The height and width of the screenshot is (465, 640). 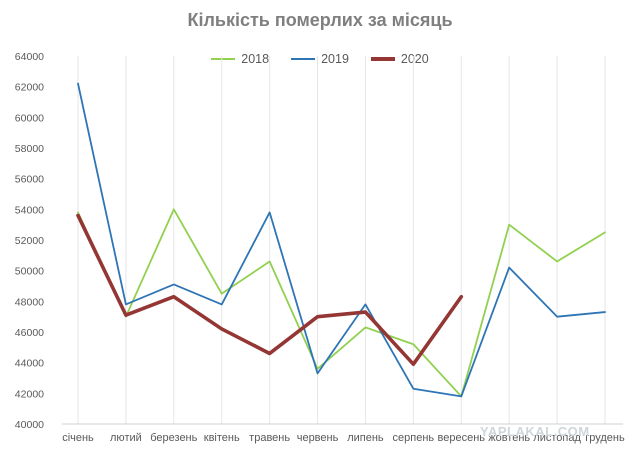 What do you see at coordinates (29, 272) in the screenshot?
I see `y-tick-label: 50000` at bounding box center [29, 272].